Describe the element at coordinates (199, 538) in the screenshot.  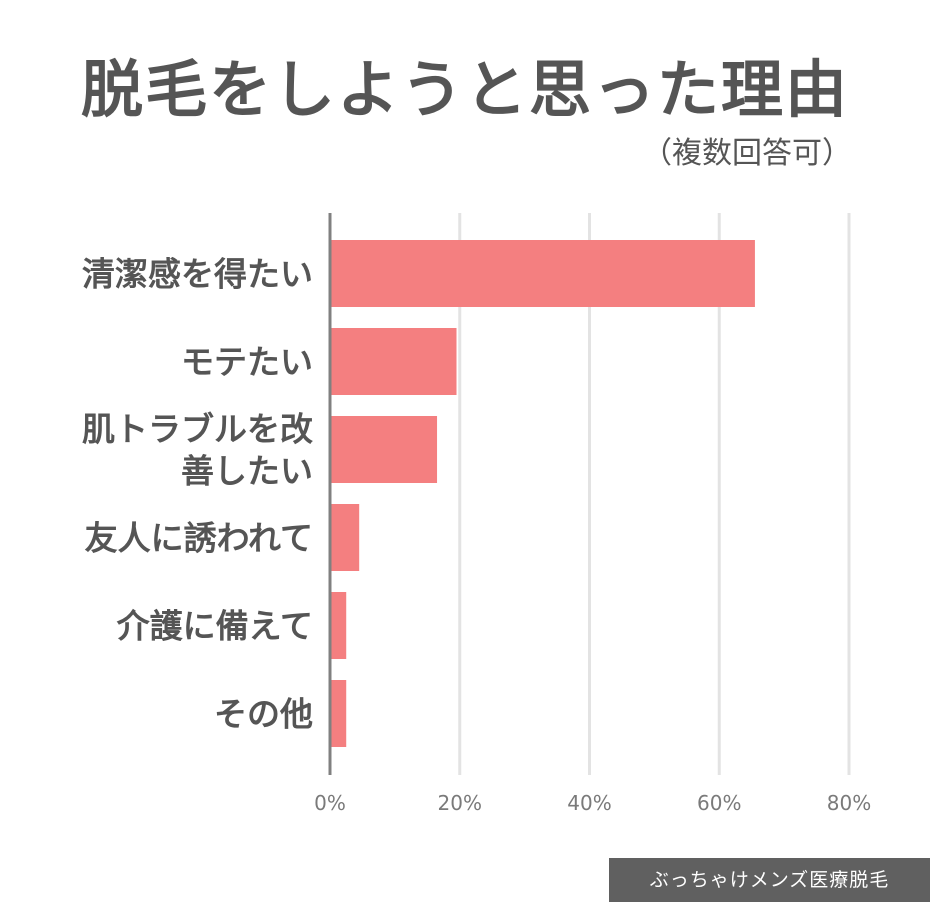
I see `category-label-3: 友人に誘われて` at that location.